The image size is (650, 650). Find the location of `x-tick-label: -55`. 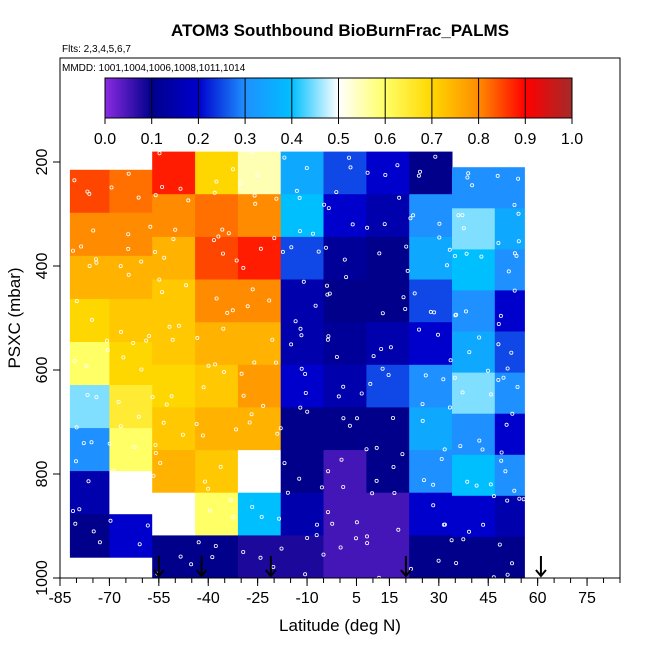

x-tick-label: -55 is located at coordinates (158, 598).